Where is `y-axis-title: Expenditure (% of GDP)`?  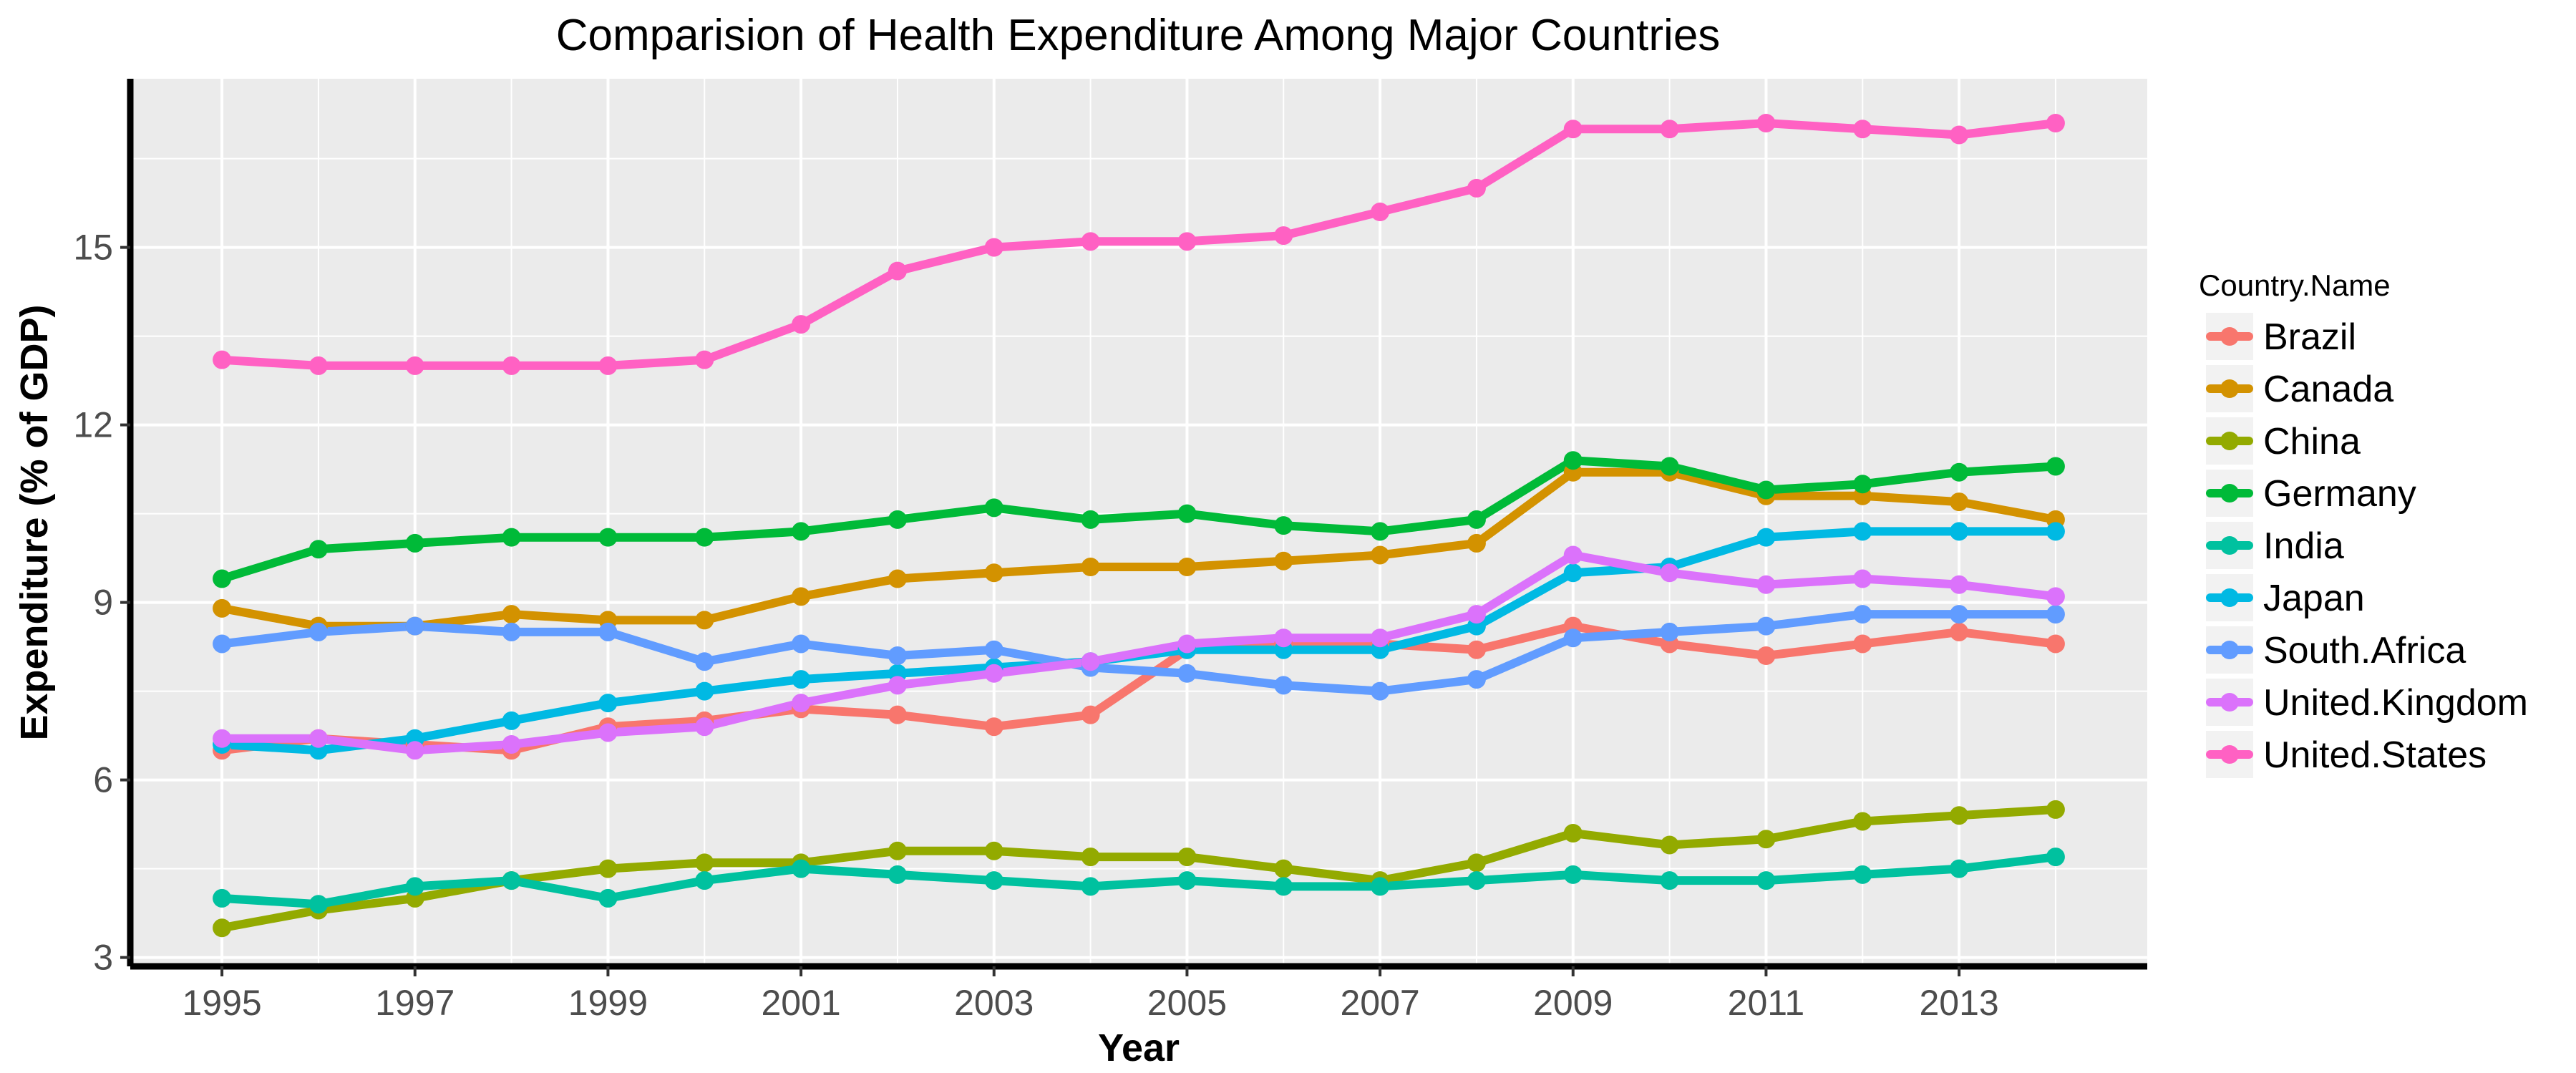 y-axis-title: Expenditure (% of GDP) is located at coordinates (34, 522).